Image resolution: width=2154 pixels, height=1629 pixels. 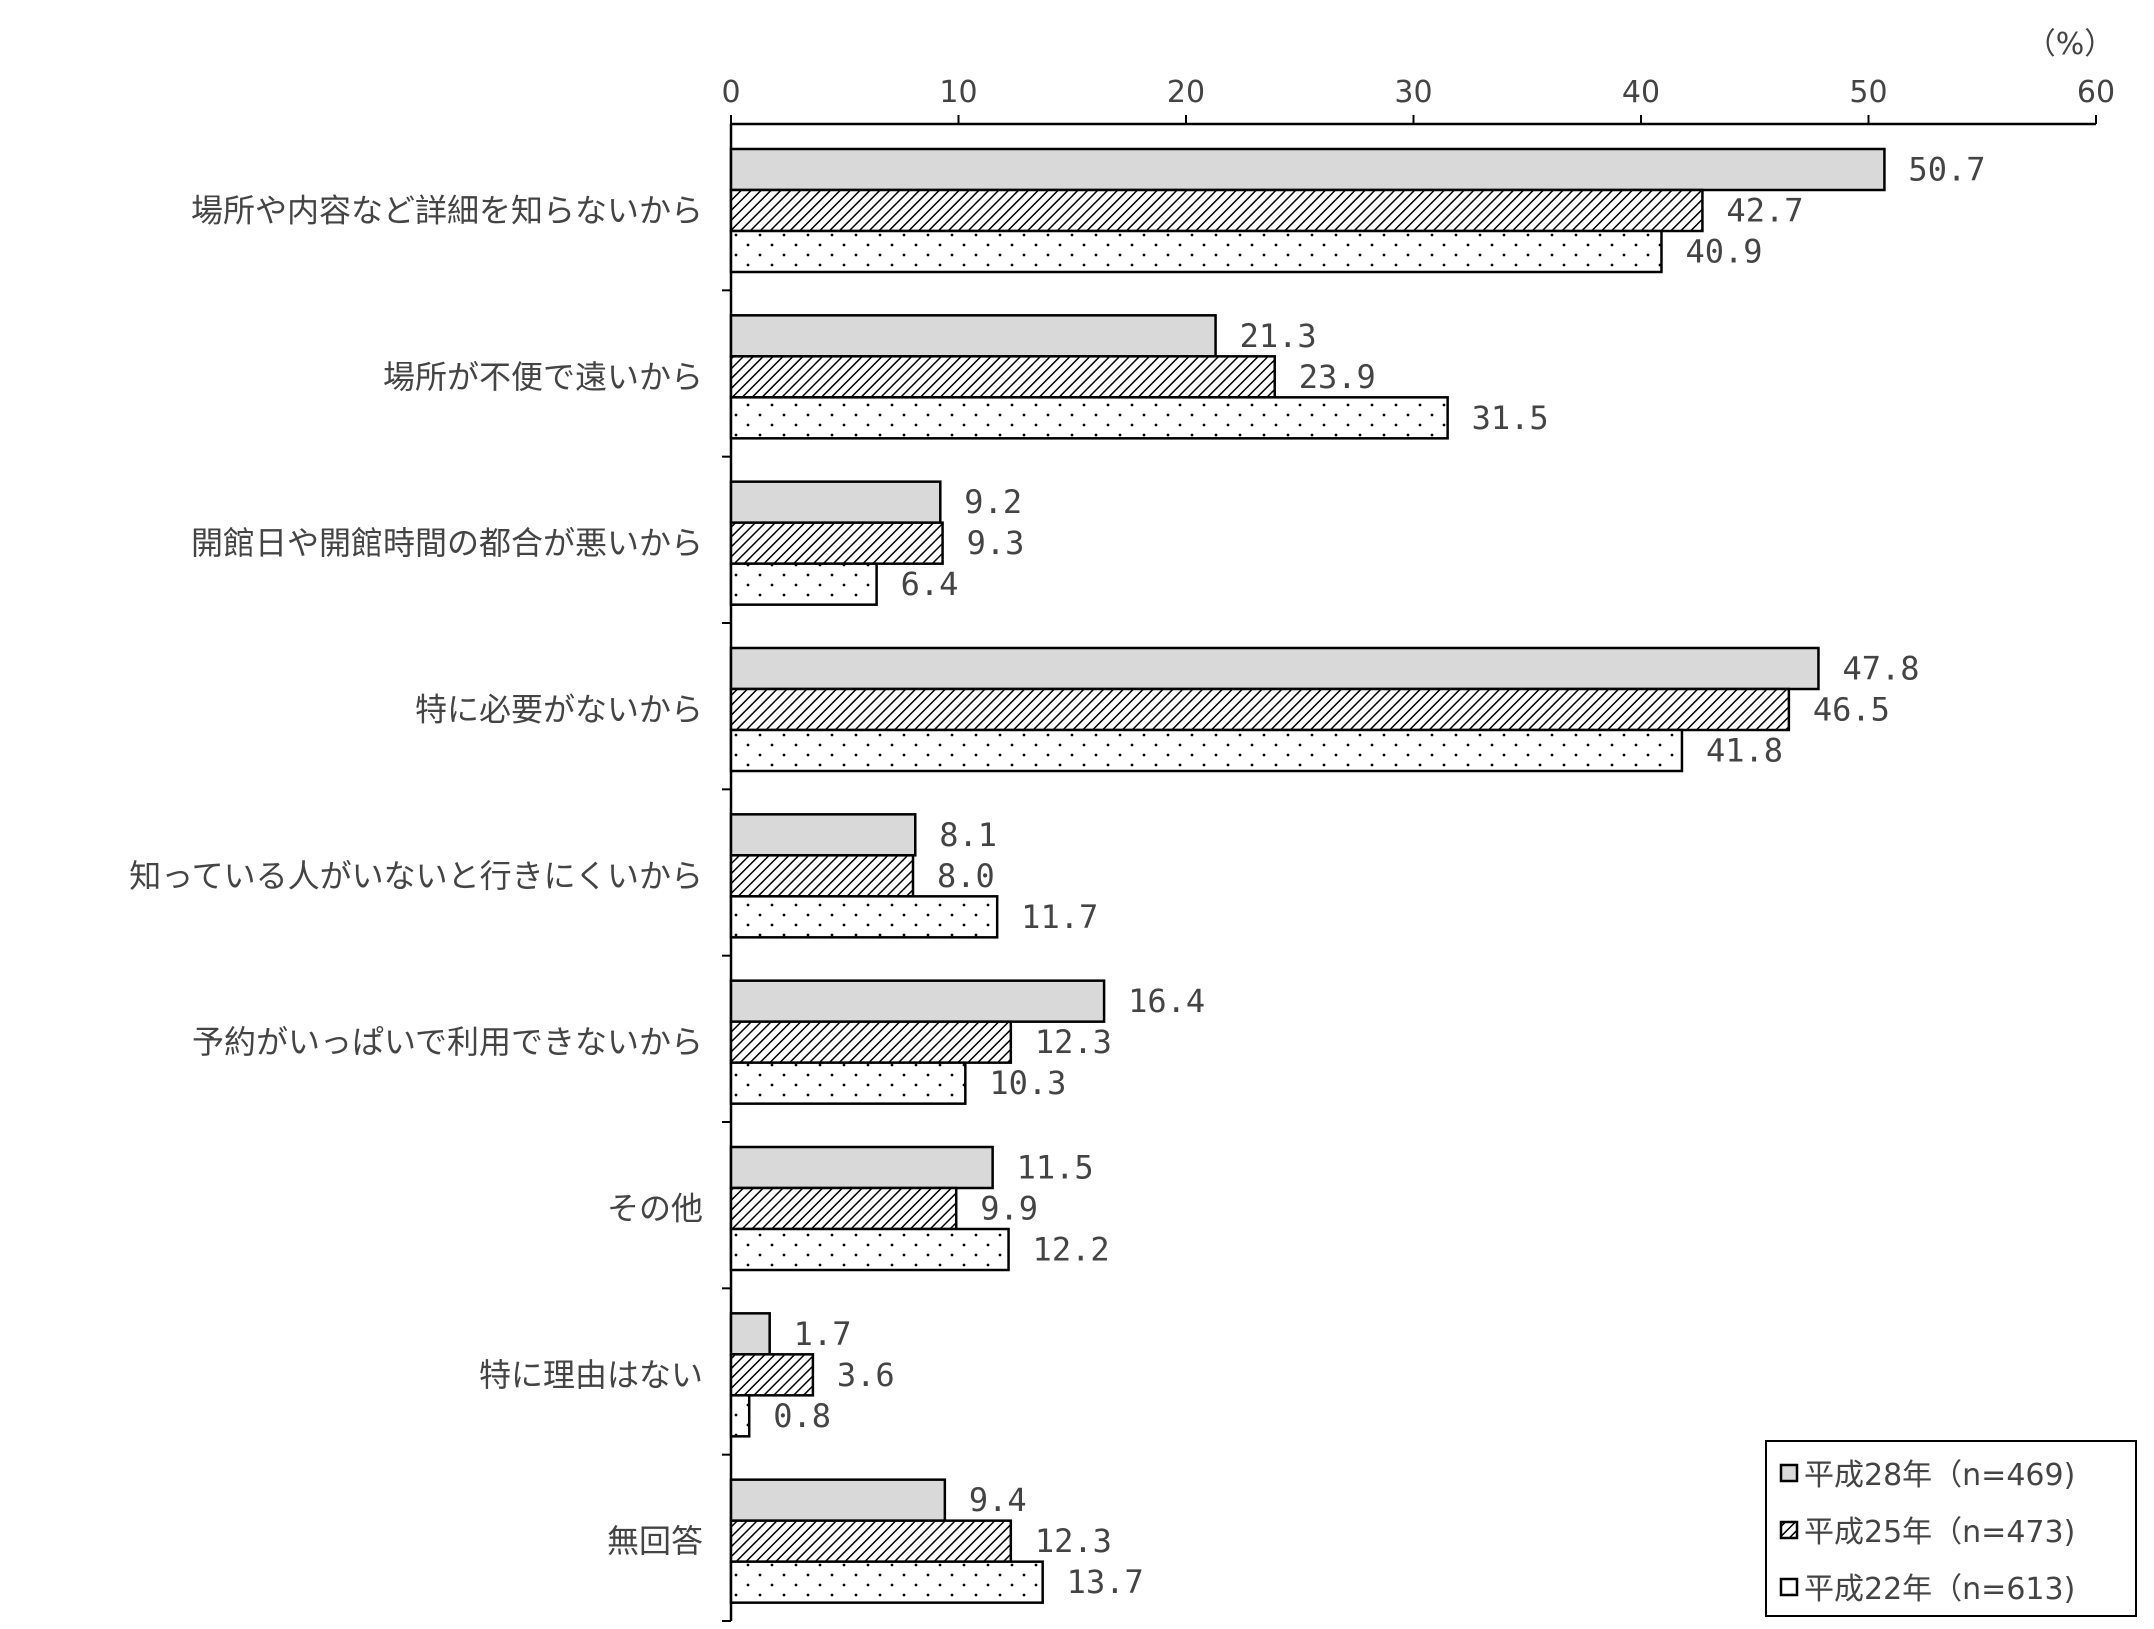 I want to click on legend-label-2016: 平成28年（n=469), so click(x=1939, y=1475).